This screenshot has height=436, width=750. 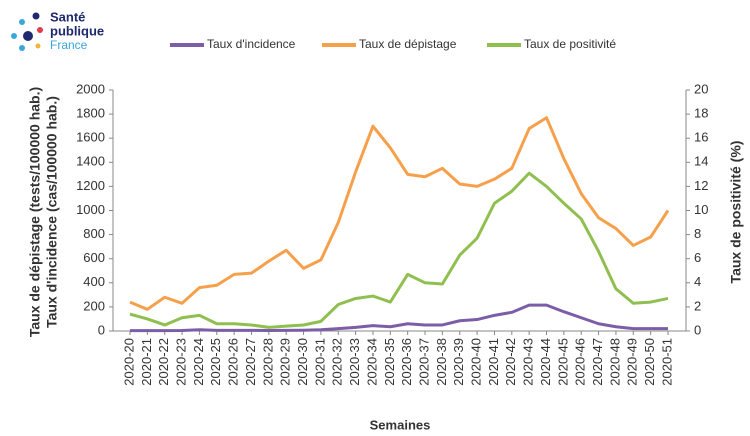 What do you see at coordinates (302, 362) in the screenshot?
I see `x-tick-label: 2020-30` at bounding box center [302, 362].